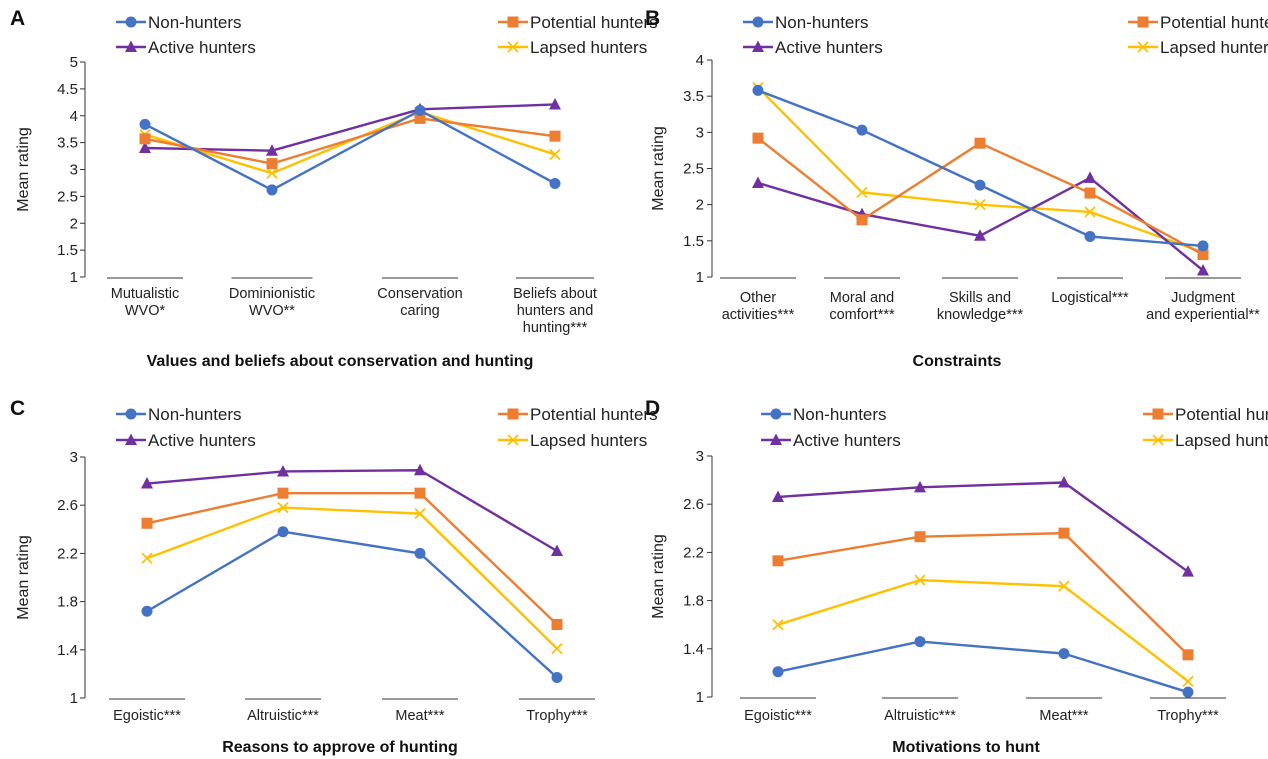  I want to click on legend-item-non-hunters: Non-hunters, so click(179, 22).